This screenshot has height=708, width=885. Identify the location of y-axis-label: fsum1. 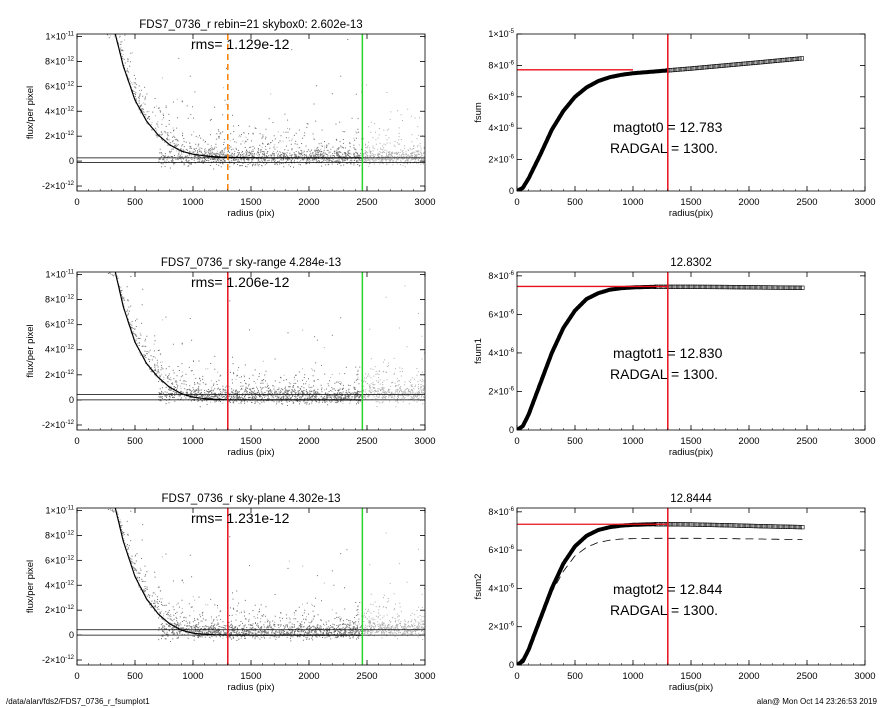
(478, 351).